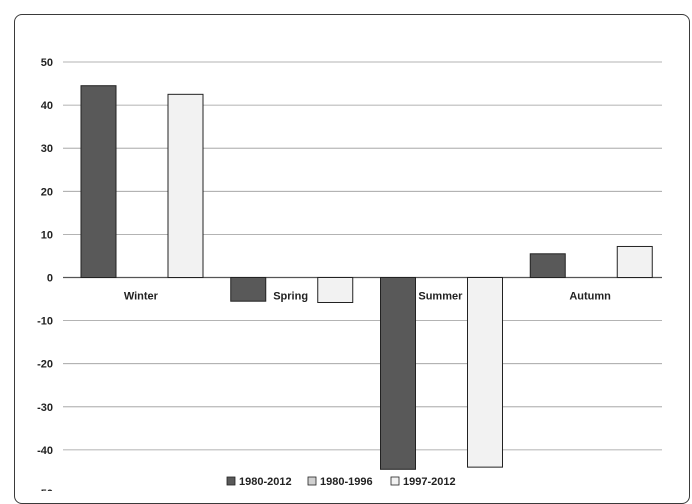 This screenshot has width=692, height=504. Describe the element at coordinates (335, 290) in the screenshot. I see `bar-spring-1997-2012` at that location.